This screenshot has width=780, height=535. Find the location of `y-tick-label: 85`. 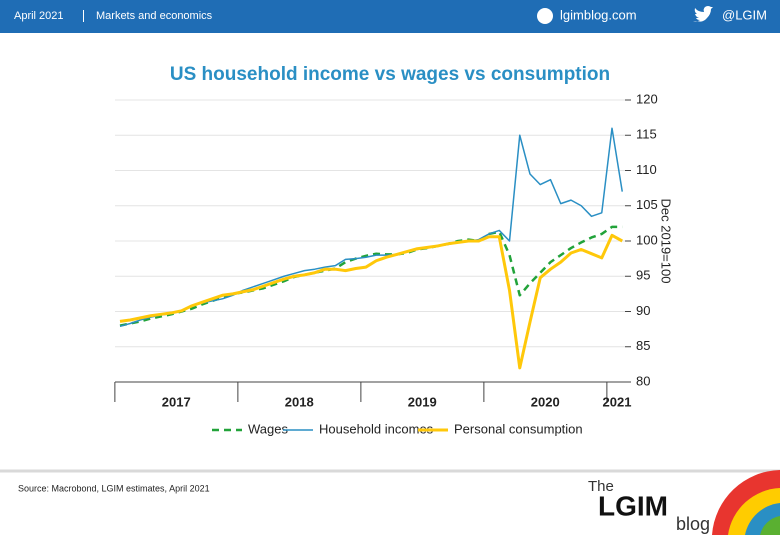

y-tick-label: 85 is located at coordinates (643, 345).